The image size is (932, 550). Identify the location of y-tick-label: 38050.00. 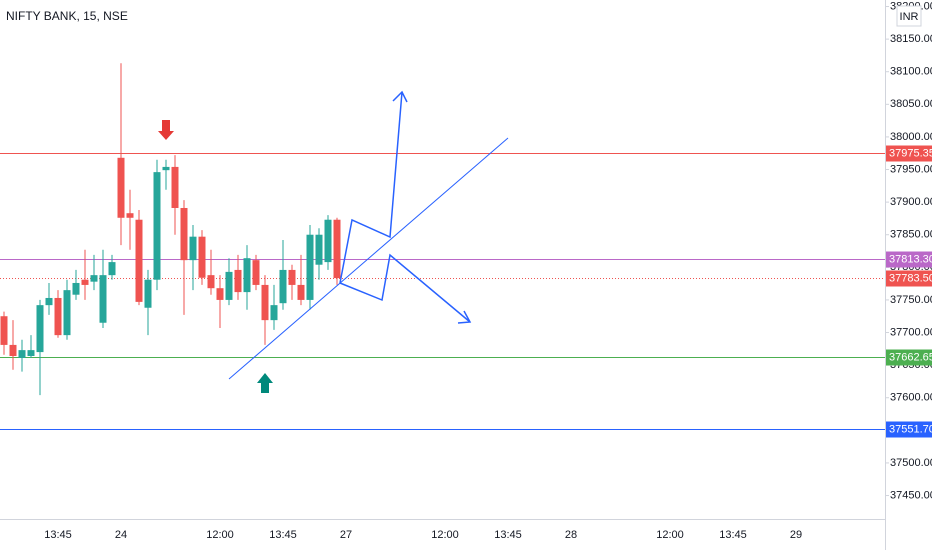
(911, 104).